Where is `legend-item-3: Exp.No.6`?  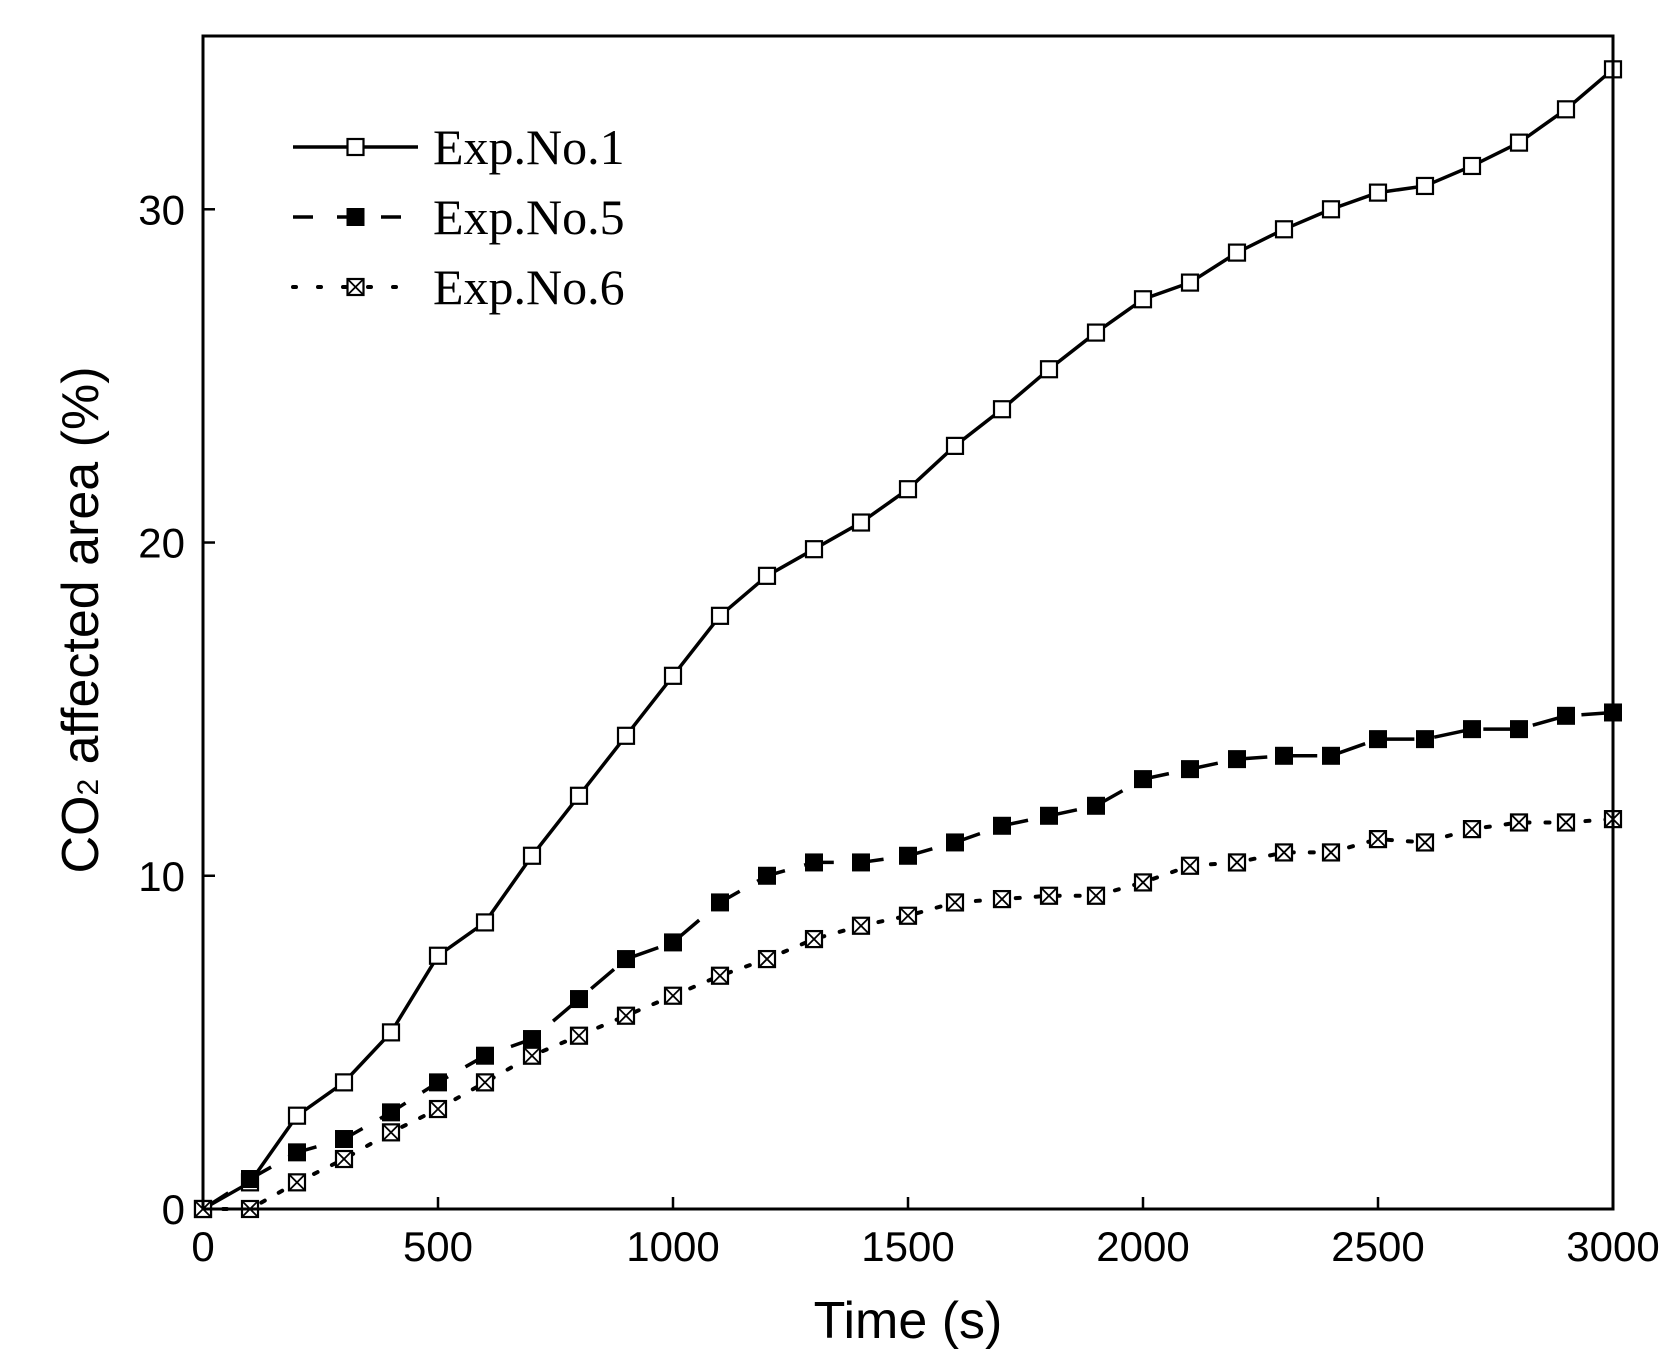
legend-item-3: Exp.No.6 is located at coordinates (458, 287).